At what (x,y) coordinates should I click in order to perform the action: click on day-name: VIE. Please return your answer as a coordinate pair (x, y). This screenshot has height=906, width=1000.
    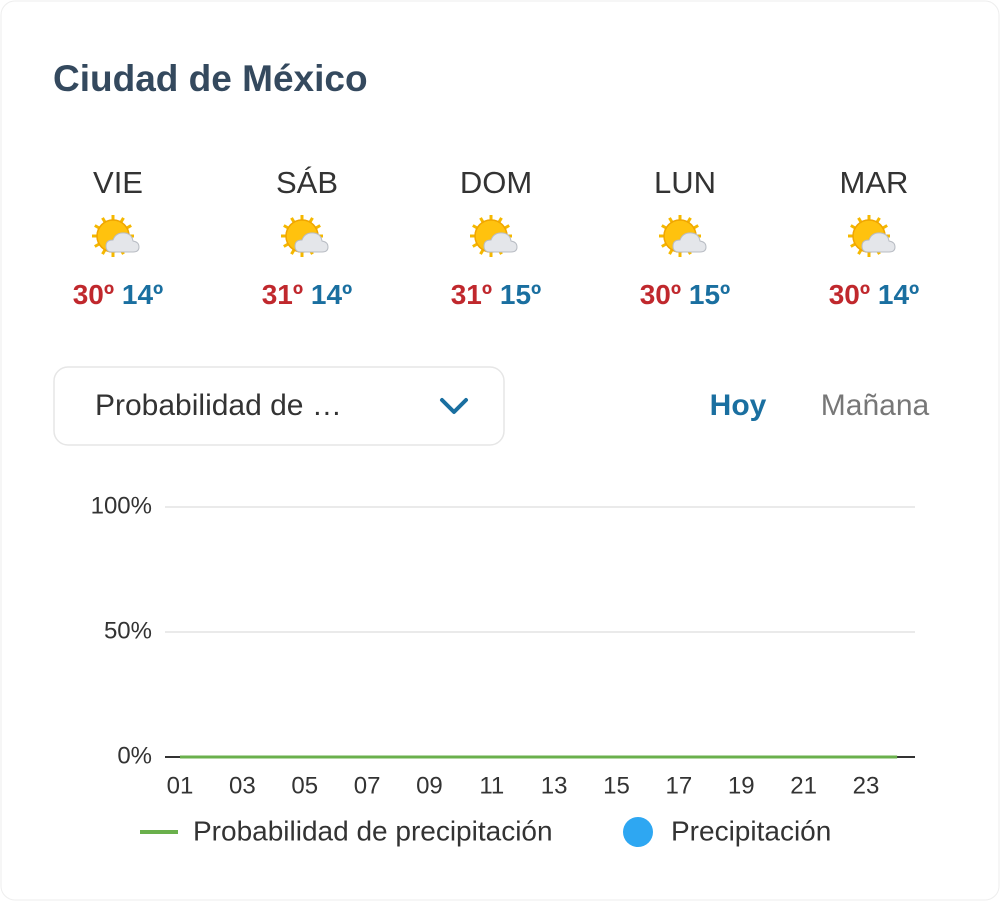
    Looking at the image, I should click on (118, 182).